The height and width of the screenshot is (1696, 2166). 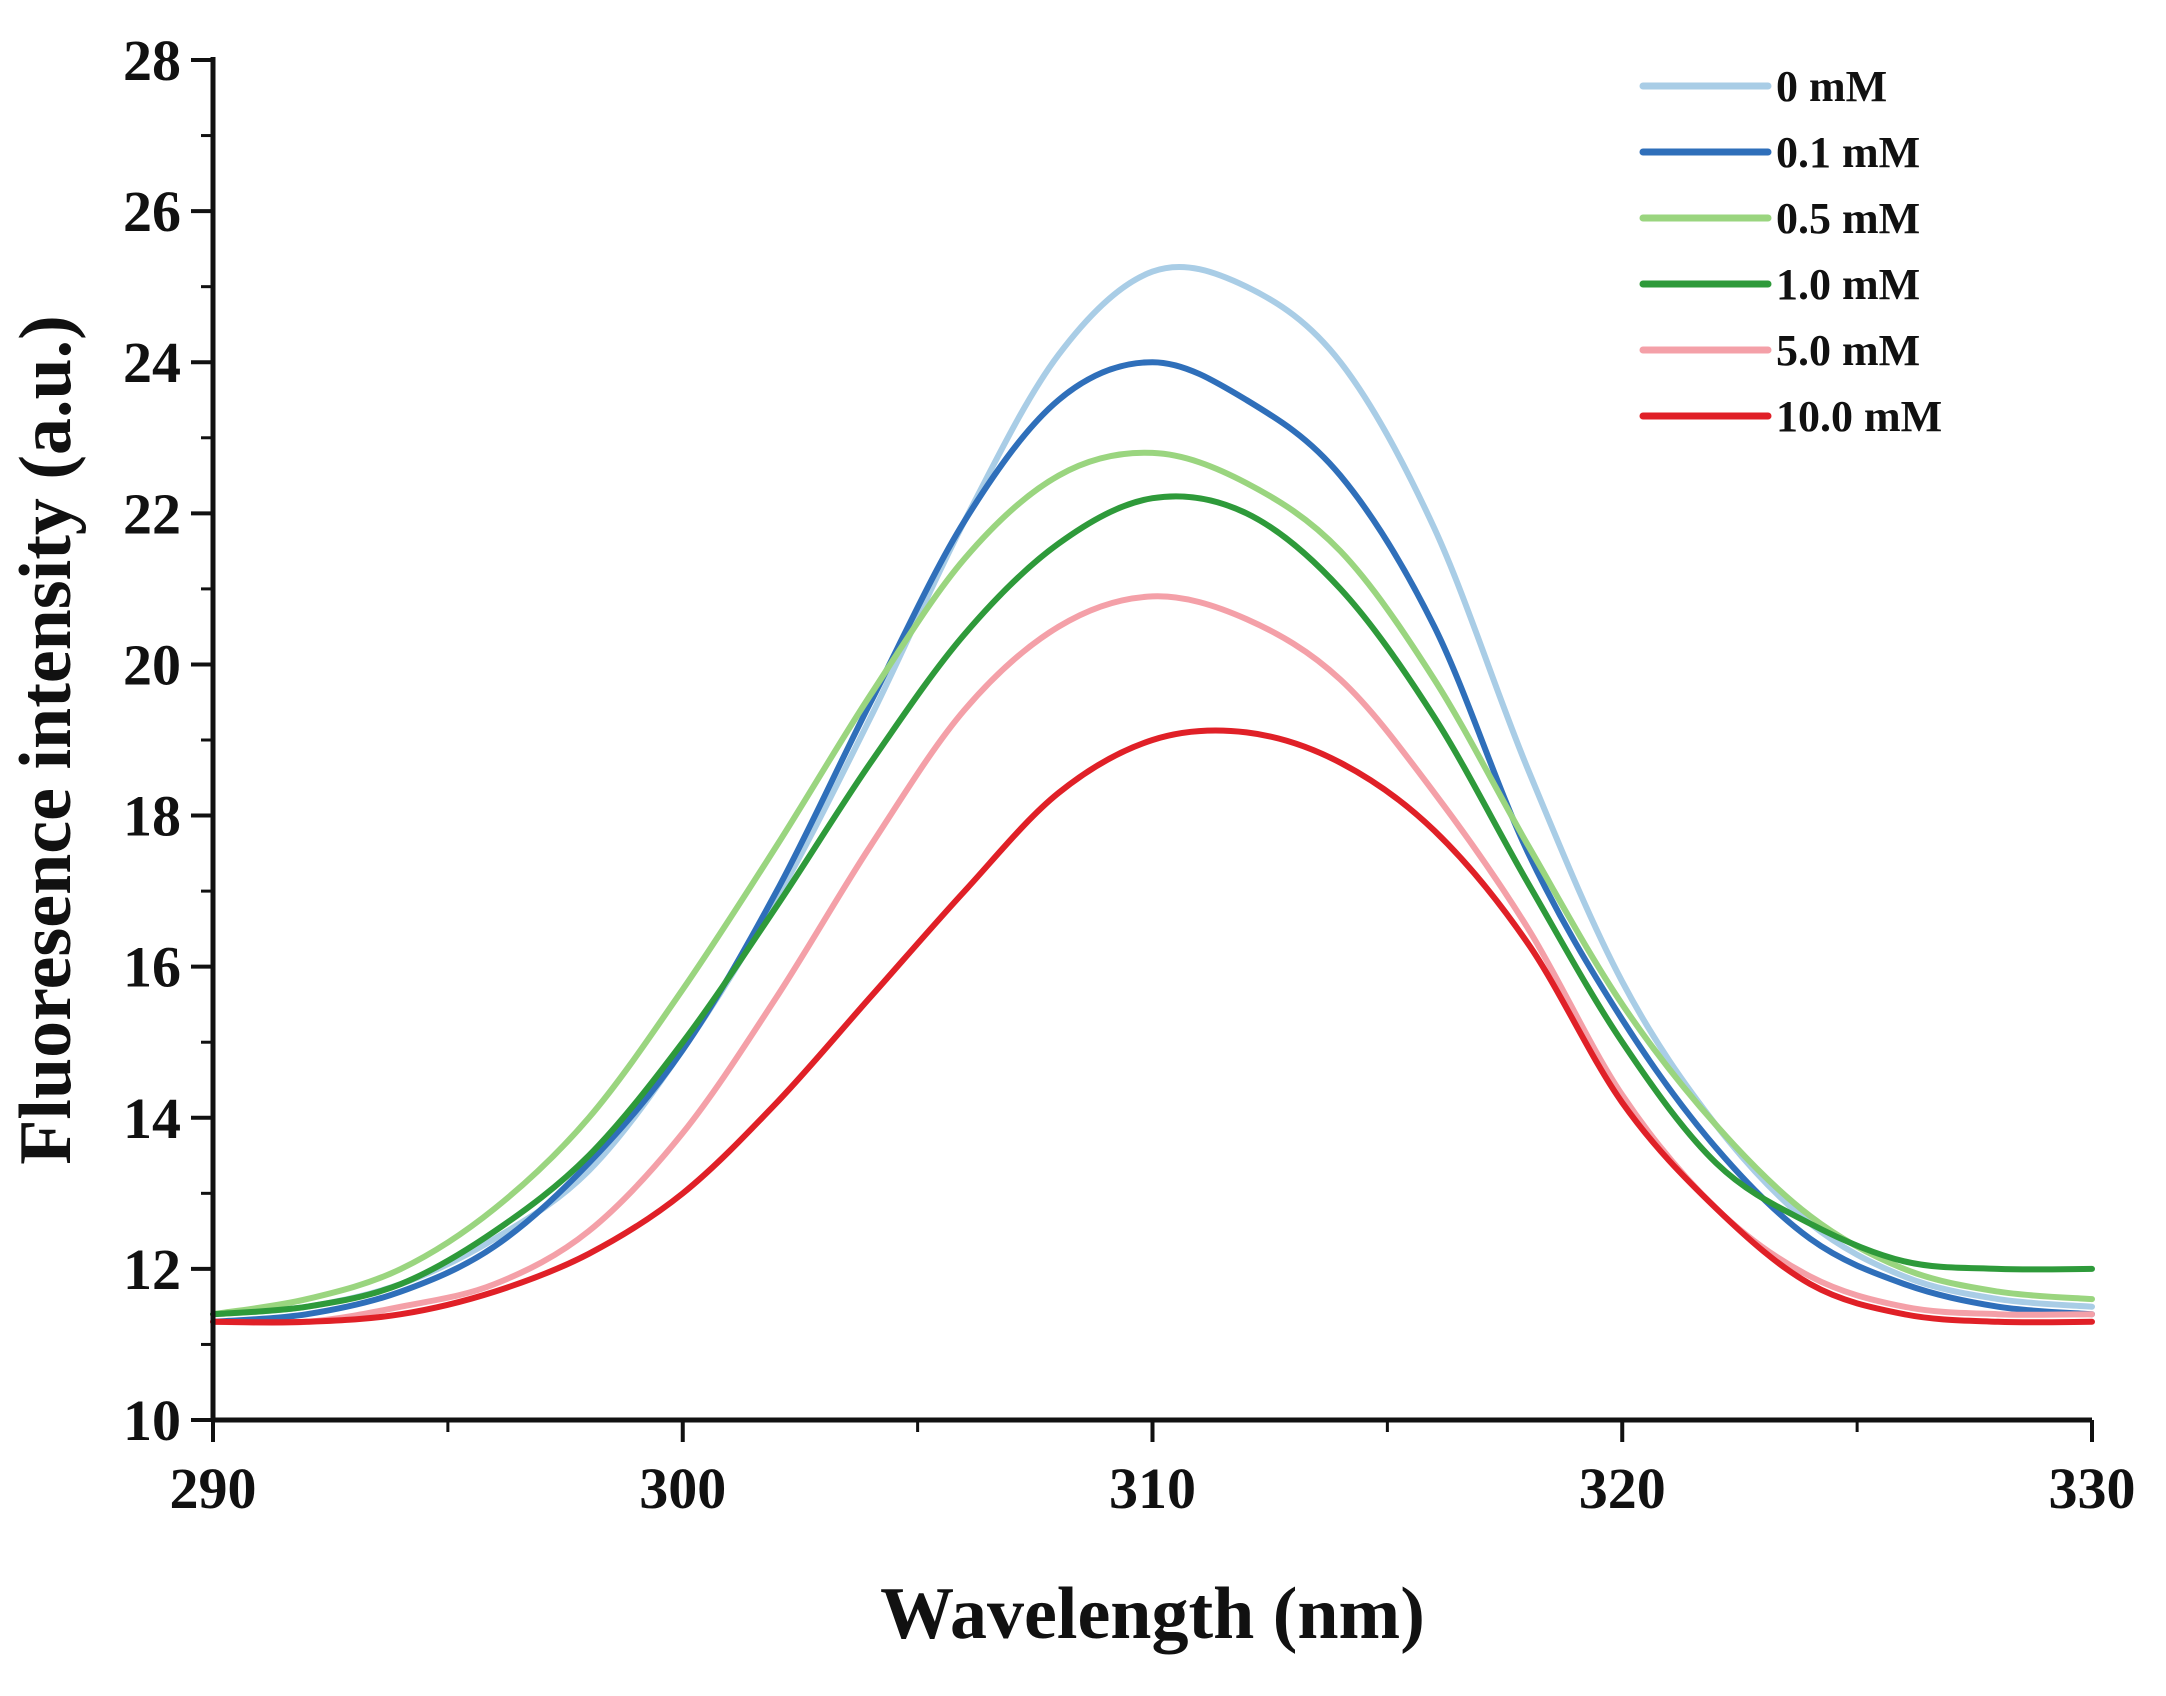 What do you see at coordinates (152, 513) in the screenshot?
I see `y-tick-label: 22` at bounding box center [152, 513].